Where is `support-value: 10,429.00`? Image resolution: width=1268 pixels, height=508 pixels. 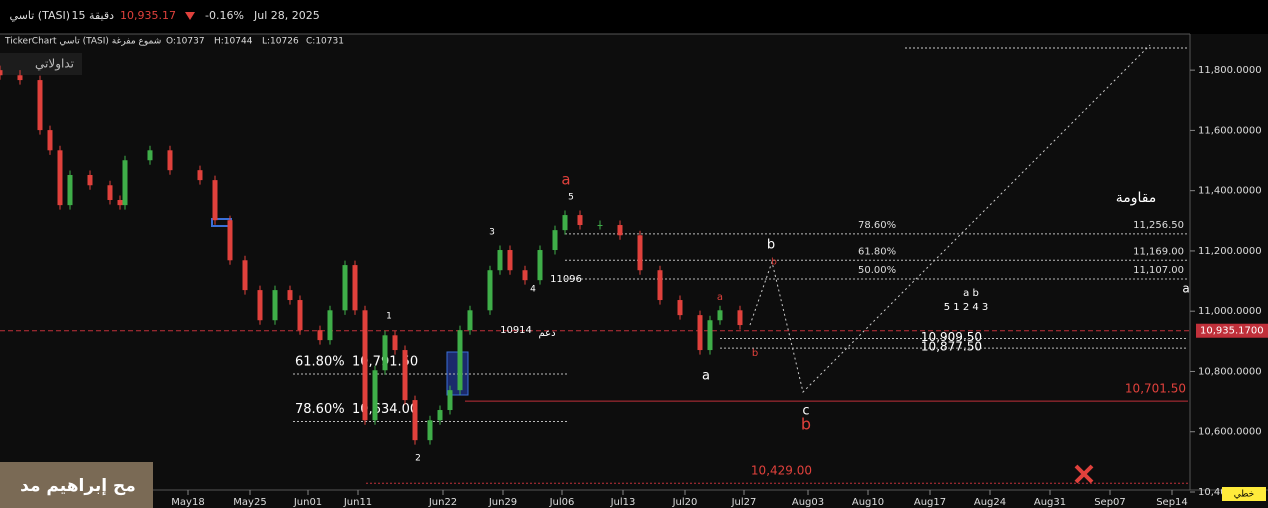
support-value: 10,429.00 is located at coordinates (781, 471).